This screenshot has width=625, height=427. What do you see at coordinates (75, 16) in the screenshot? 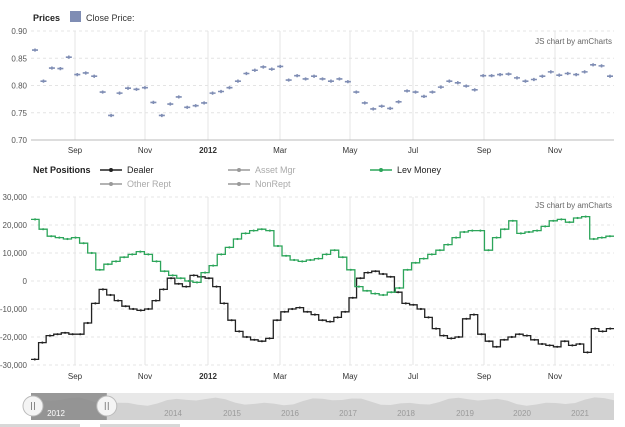
I see `close-price-legend-swatch` at bounding box center [75, 16].